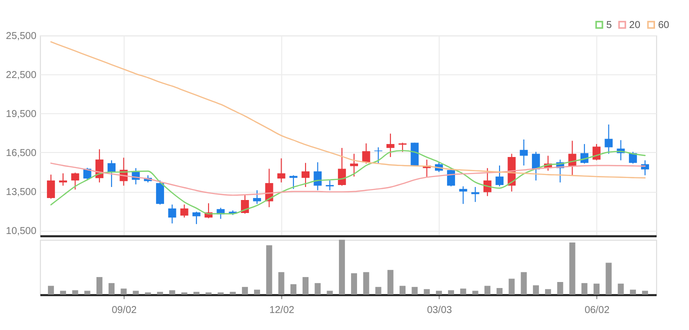  What do you see at coordinates (21, 114) in the screenshot?
I see `y-tick-label: 19,500` at bounding box center [21, 114].